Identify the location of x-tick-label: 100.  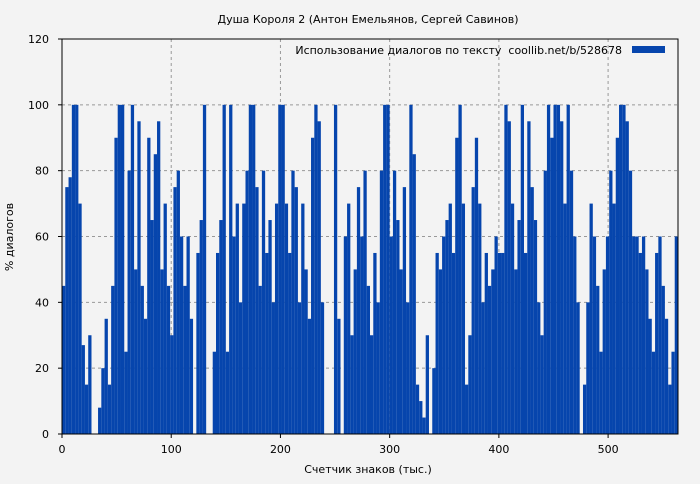
(171, 449).